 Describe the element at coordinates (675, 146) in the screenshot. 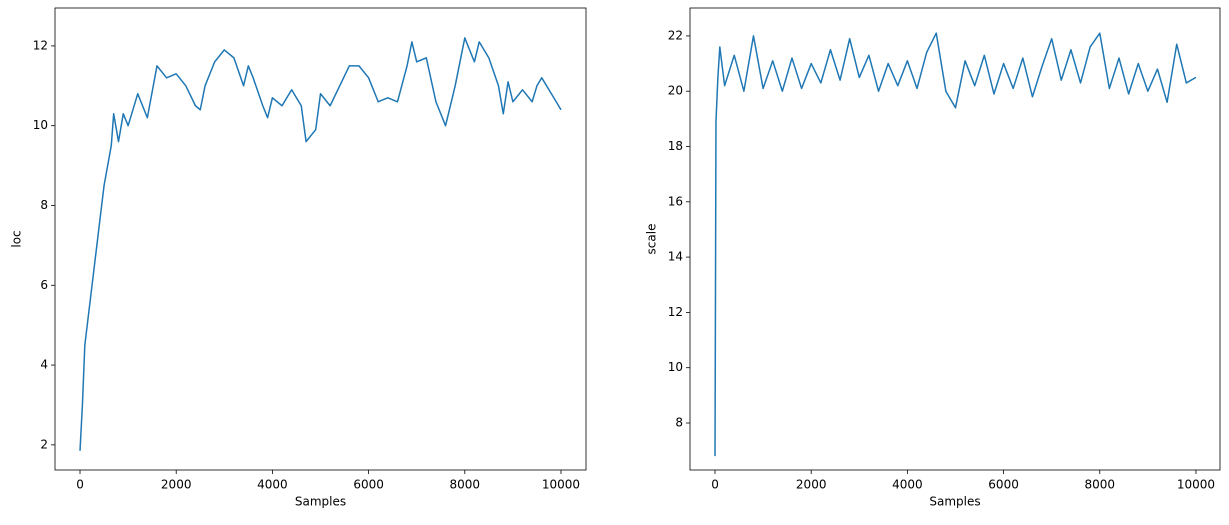

I see `y-tick-label: 18` at that location.